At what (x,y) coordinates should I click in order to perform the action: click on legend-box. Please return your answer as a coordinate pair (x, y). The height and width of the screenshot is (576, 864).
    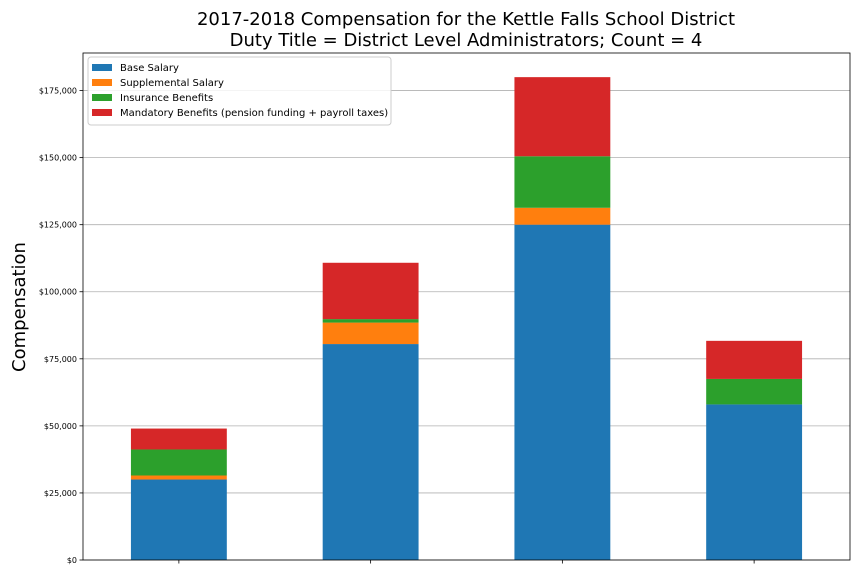
    Looking at the image, I should click on (239, 91).